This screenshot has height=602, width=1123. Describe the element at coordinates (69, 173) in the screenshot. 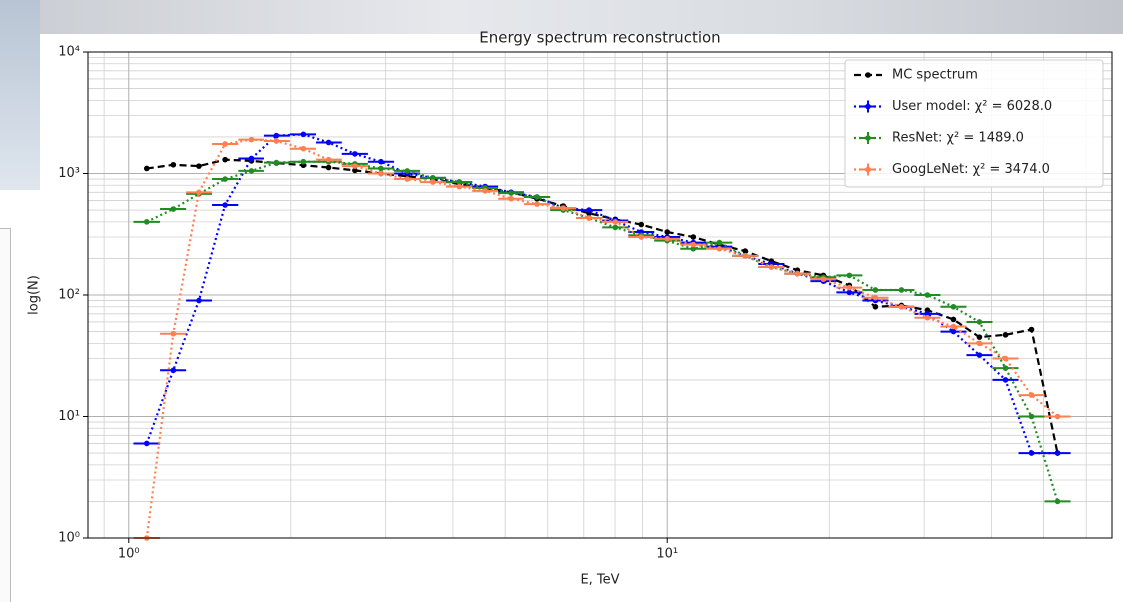

I see `y-tick-label: 10³` at that location.